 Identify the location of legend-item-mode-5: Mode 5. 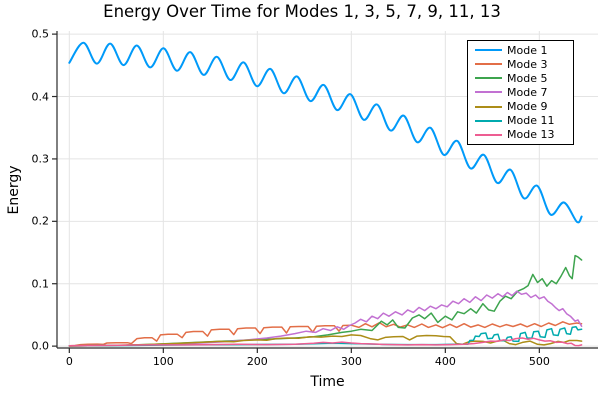
(524, 78).